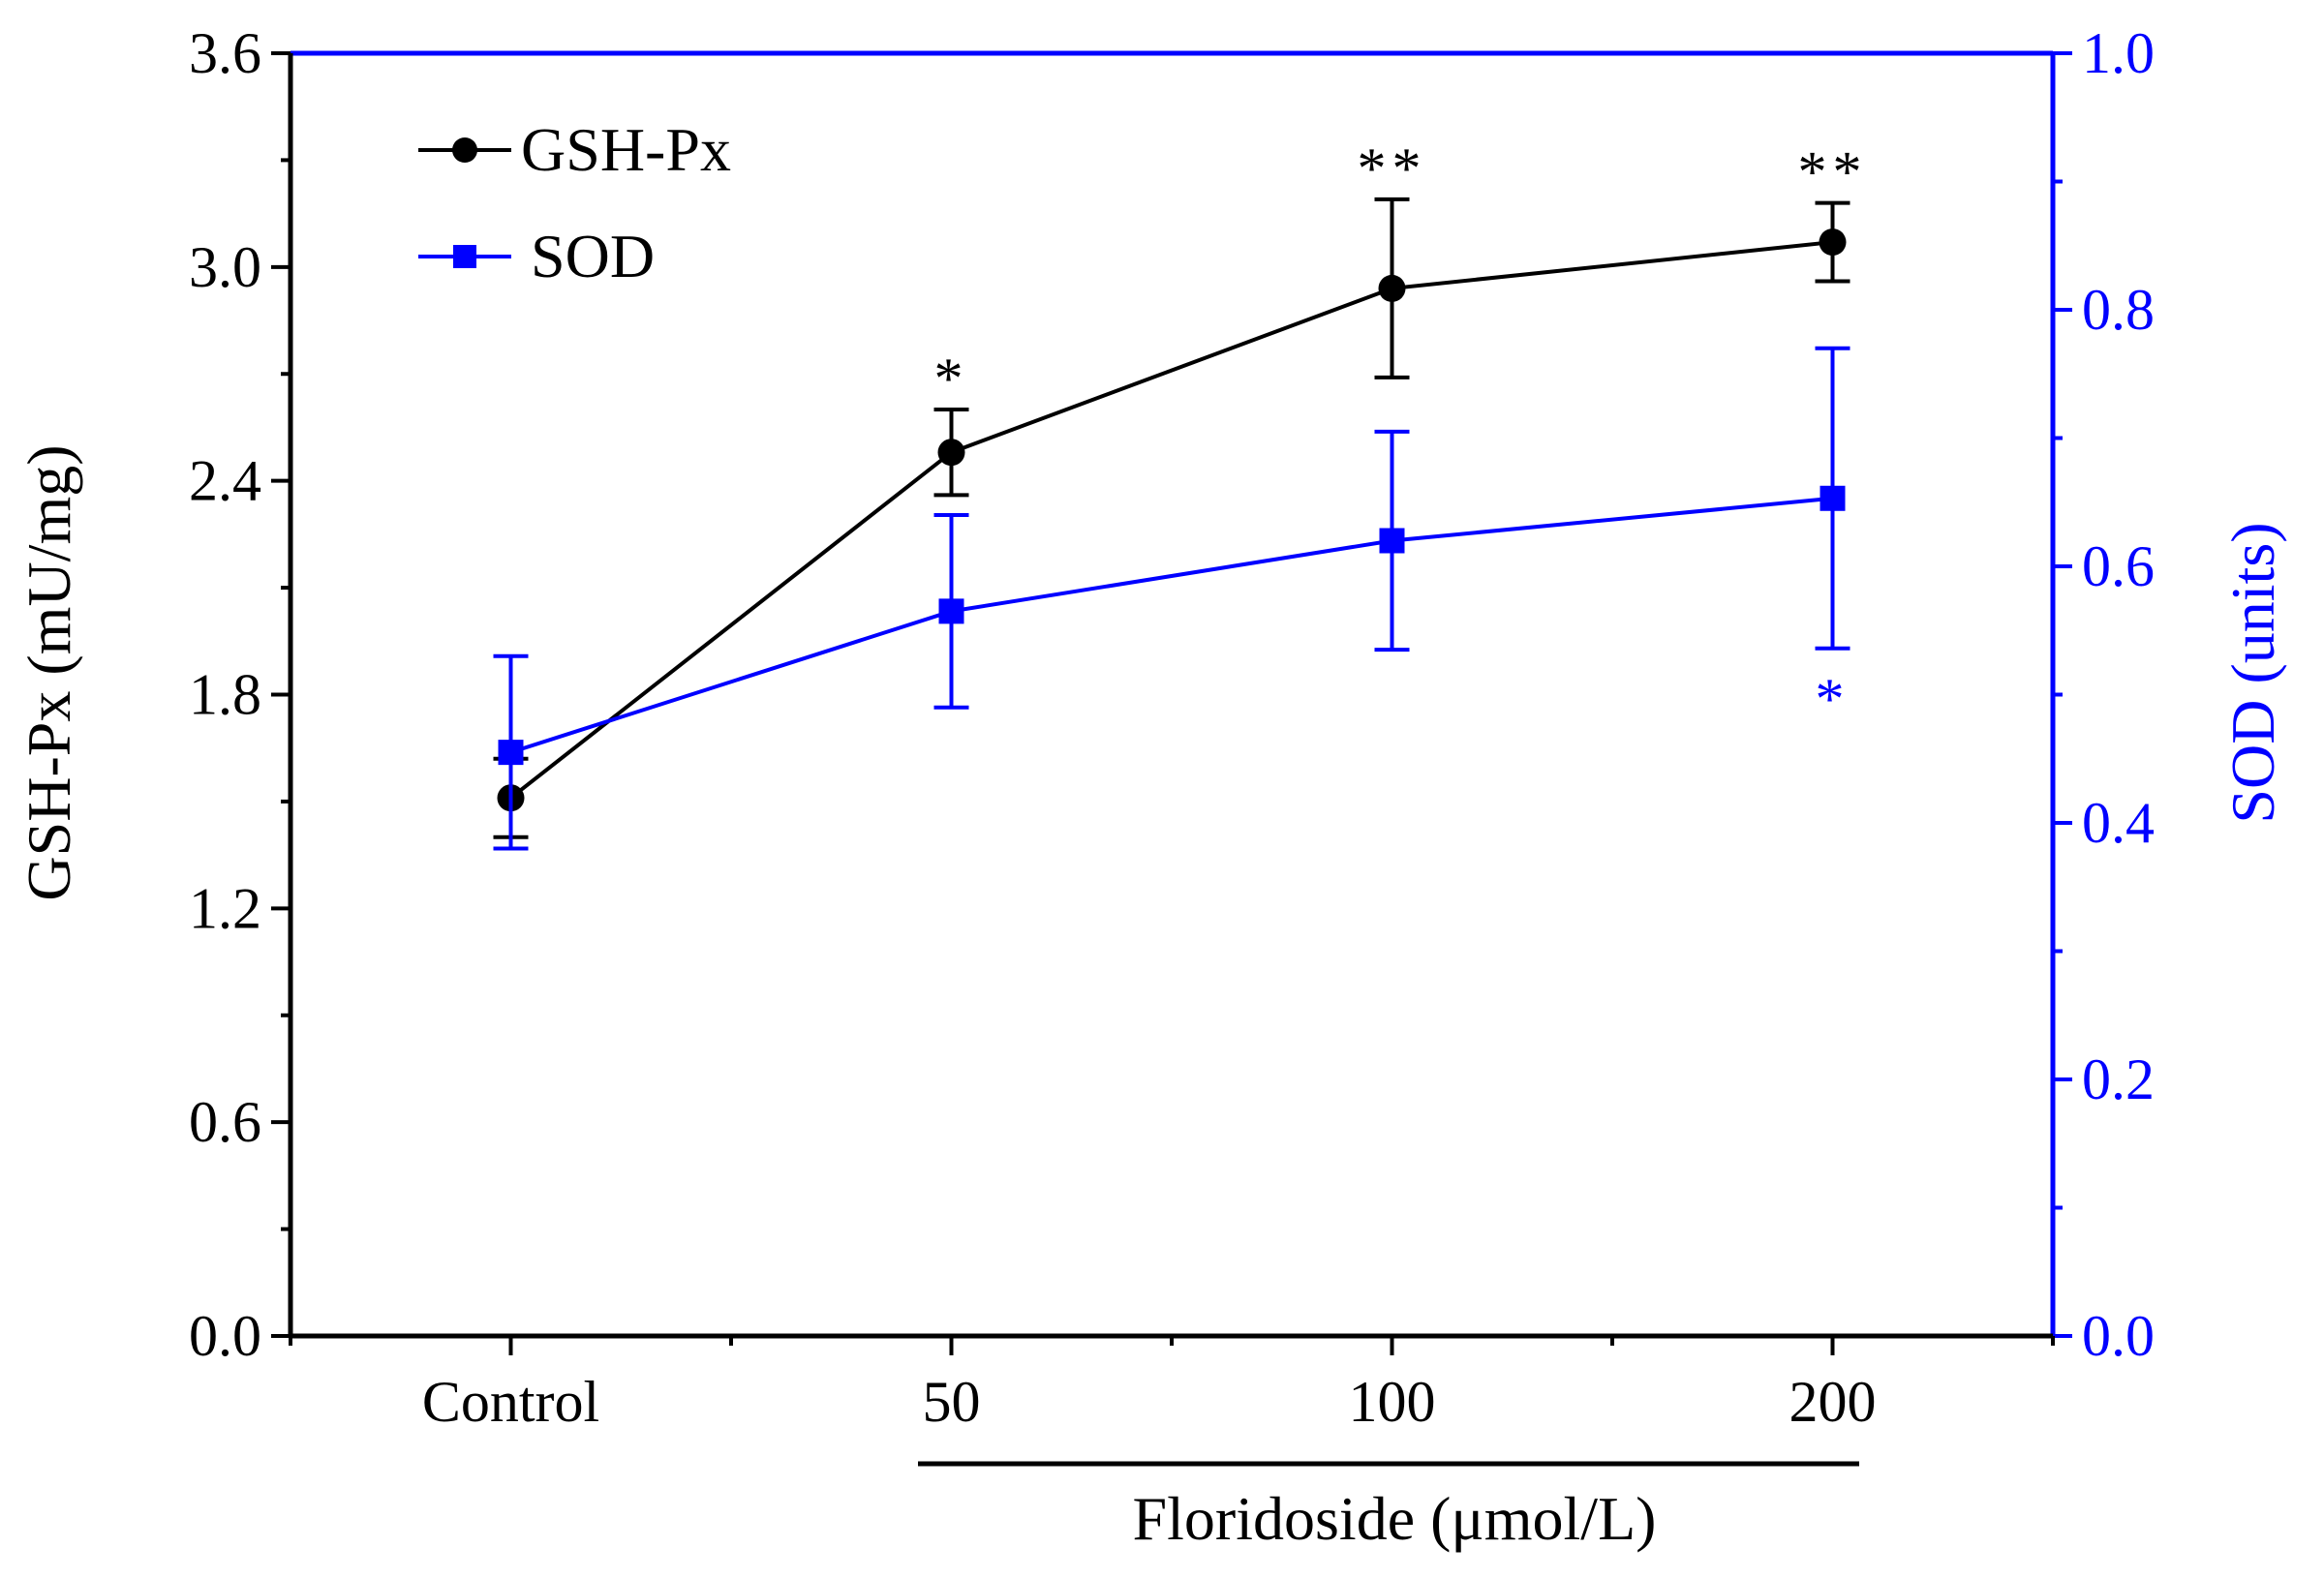 This screenshot has width=2324, height=1578. What do you see at coordinates (2119, 53) in the screenshot?
I see `y-right-tick-label: 1.0` at bounding box center [2119, 53].